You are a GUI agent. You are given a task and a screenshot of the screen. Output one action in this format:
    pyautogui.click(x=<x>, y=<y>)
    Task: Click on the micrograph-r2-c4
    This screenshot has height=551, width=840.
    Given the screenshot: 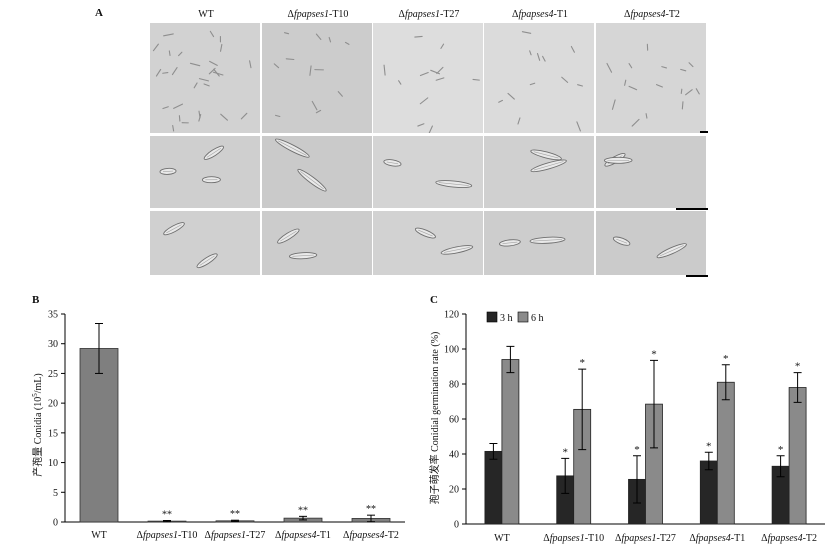 What is the action you would take?
    pyautogui.click(x=539, y=172)
    